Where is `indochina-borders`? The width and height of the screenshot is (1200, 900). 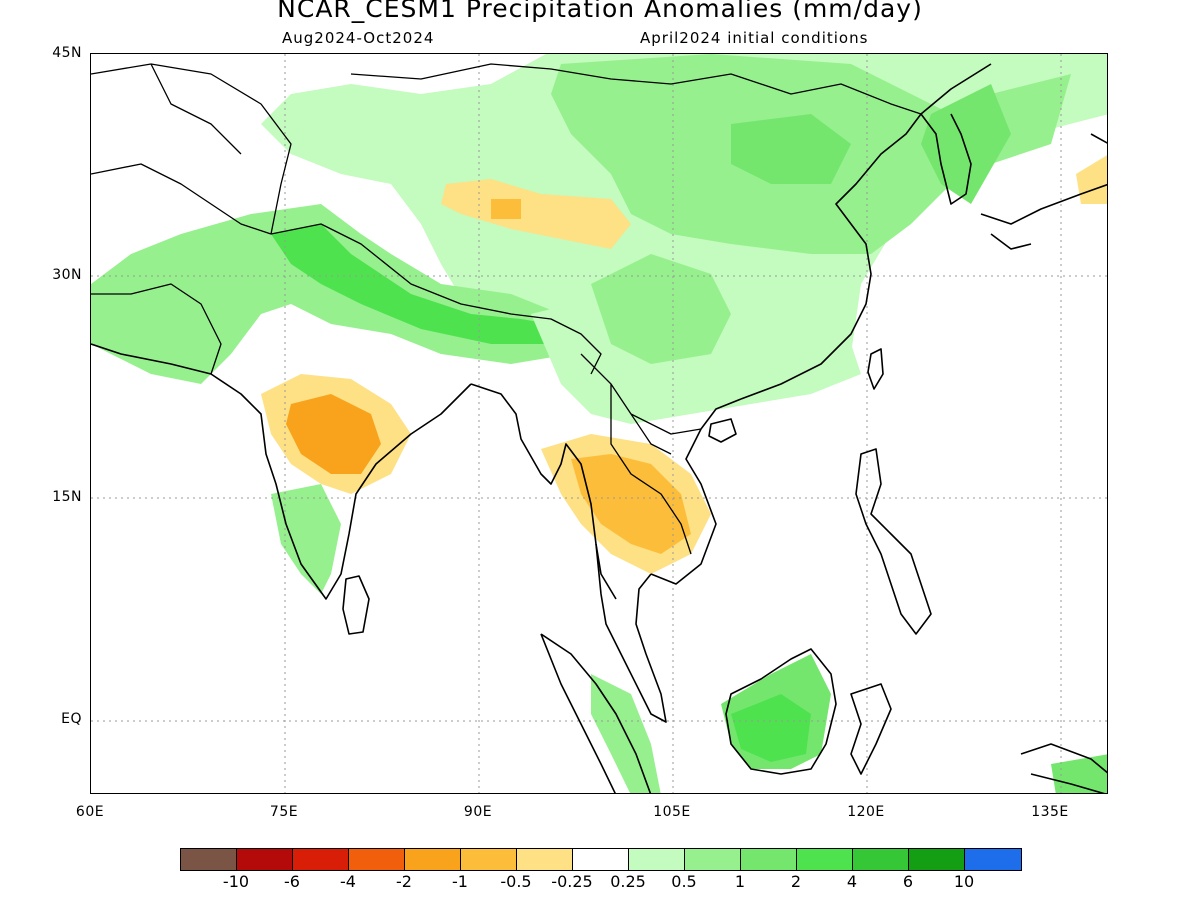 indochina-borders is located at coordinates (641, 454).